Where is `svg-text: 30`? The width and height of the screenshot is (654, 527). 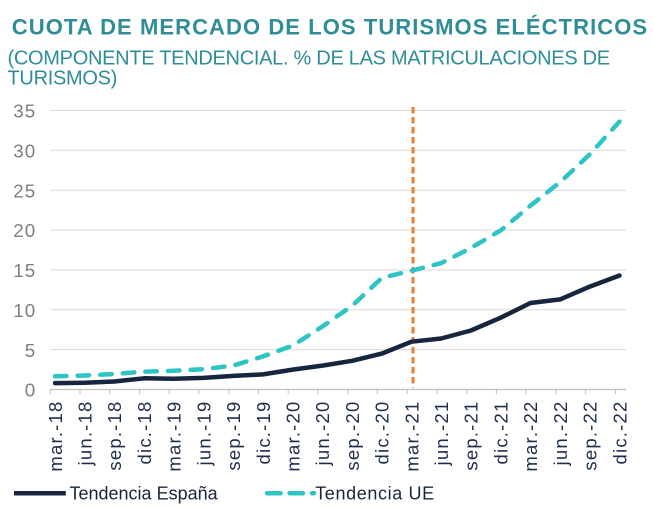 svg-text: 30 is located at coordinates (24, 151).